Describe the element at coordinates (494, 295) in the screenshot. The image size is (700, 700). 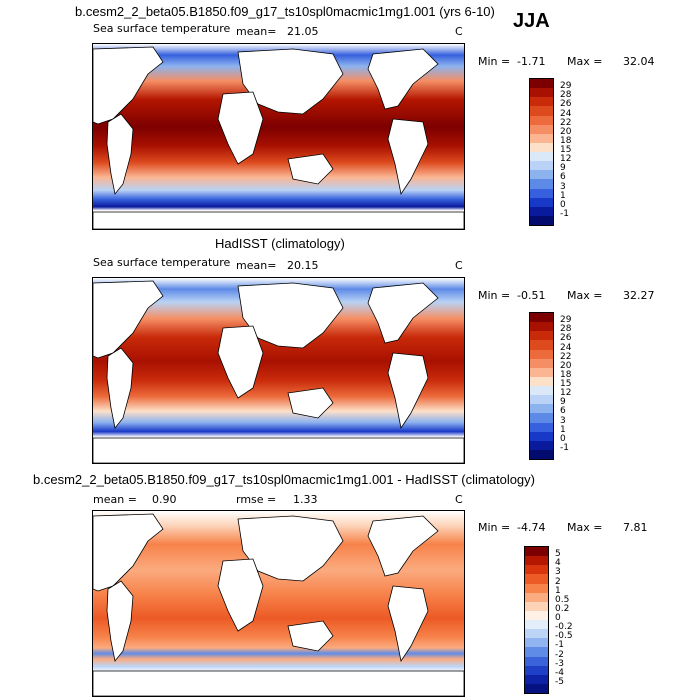
I see `panel2-min-label: Min =` at that location.